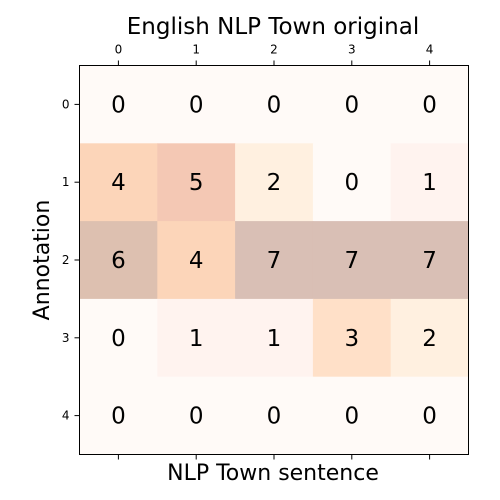 This screenshot has height=500, width=500. Describe the element at coordinates (66, 338) in the screenshot. I see `y-tick-label: 3` at that location.